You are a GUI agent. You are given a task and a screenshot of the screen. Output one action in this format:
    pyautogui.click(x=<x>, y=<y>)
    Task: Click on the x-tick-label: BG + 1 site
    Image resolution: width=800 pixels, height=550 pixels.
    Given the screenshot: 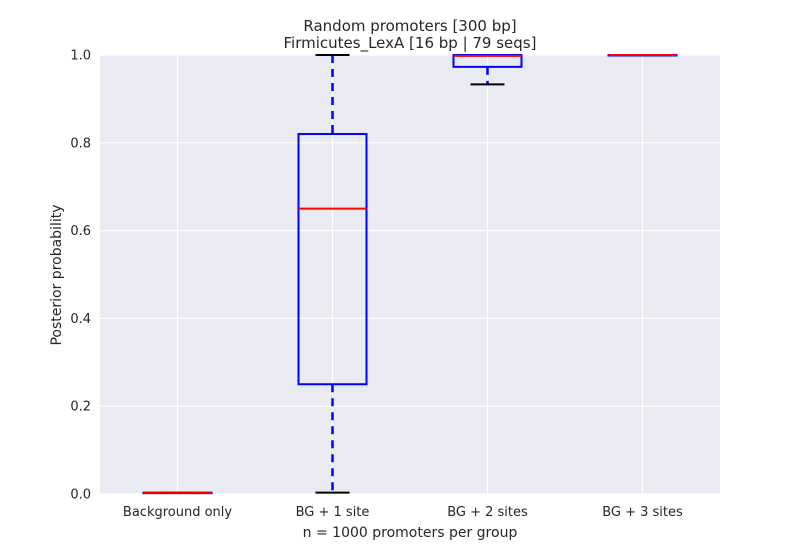 What is the action you would take?
    pyautogui.click(x=333, y=512)
    